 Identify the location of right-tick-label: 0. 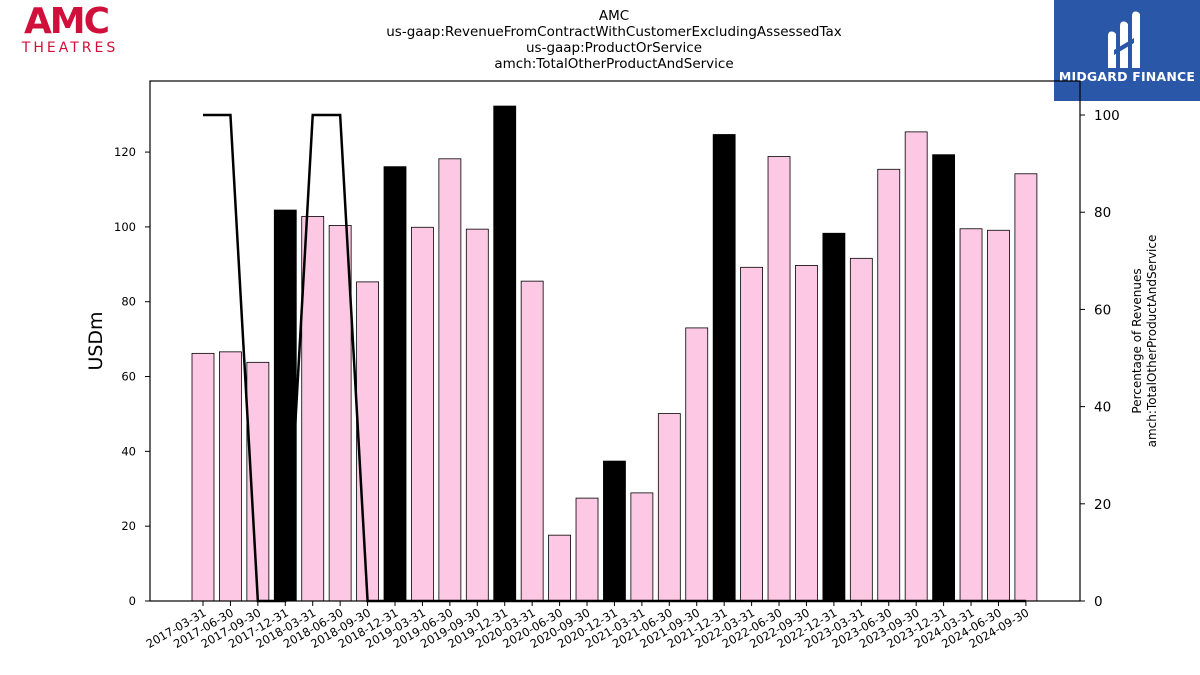
(1098, 602).